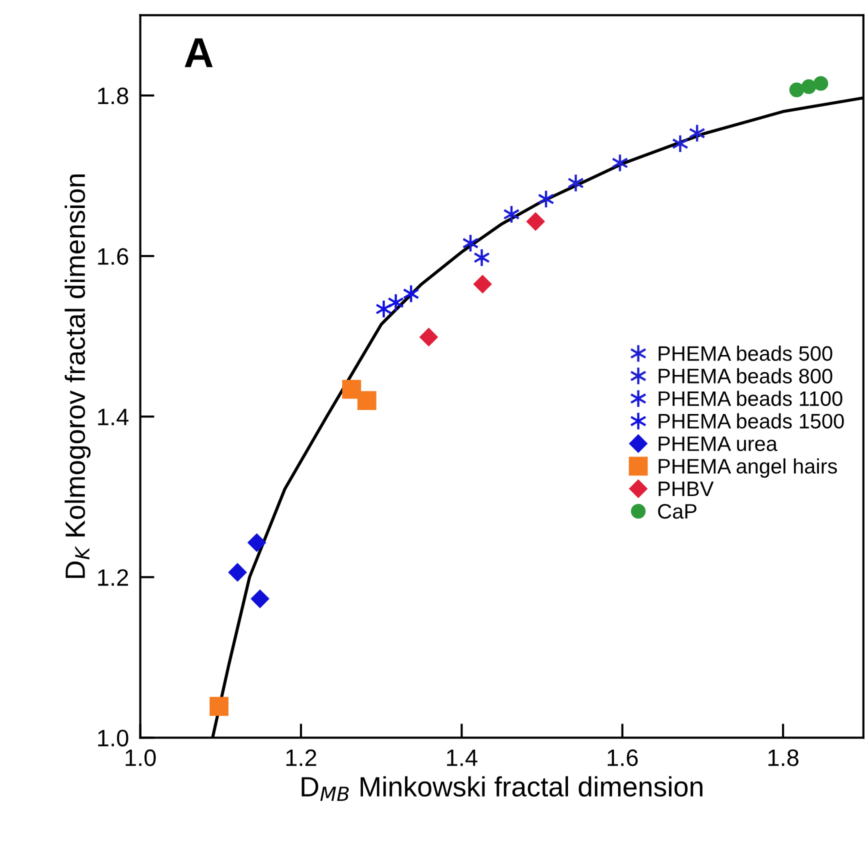 The height and width of the screenshot is (845, 866). Describe the element at coordinates (718, 444) in the screenshot. I see `legend-label: PHEMA urea` at that location.